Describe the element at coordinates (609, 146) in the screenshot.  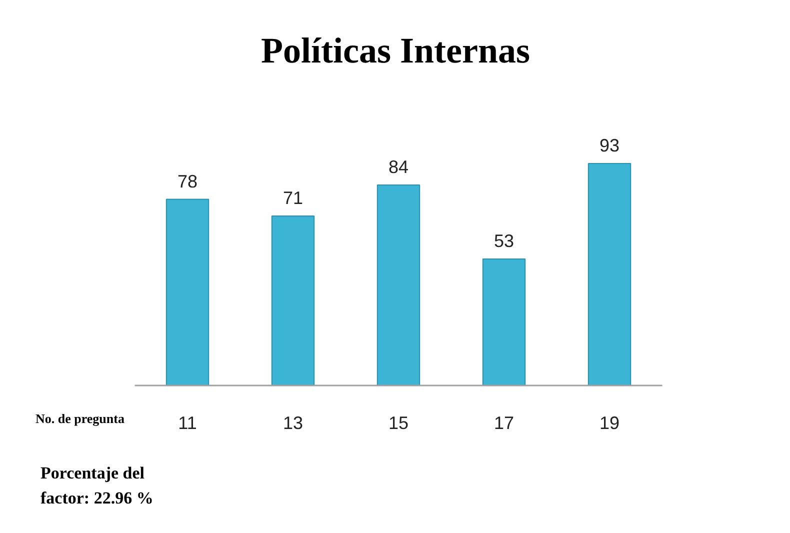
I see `data-label: 93` at that location.